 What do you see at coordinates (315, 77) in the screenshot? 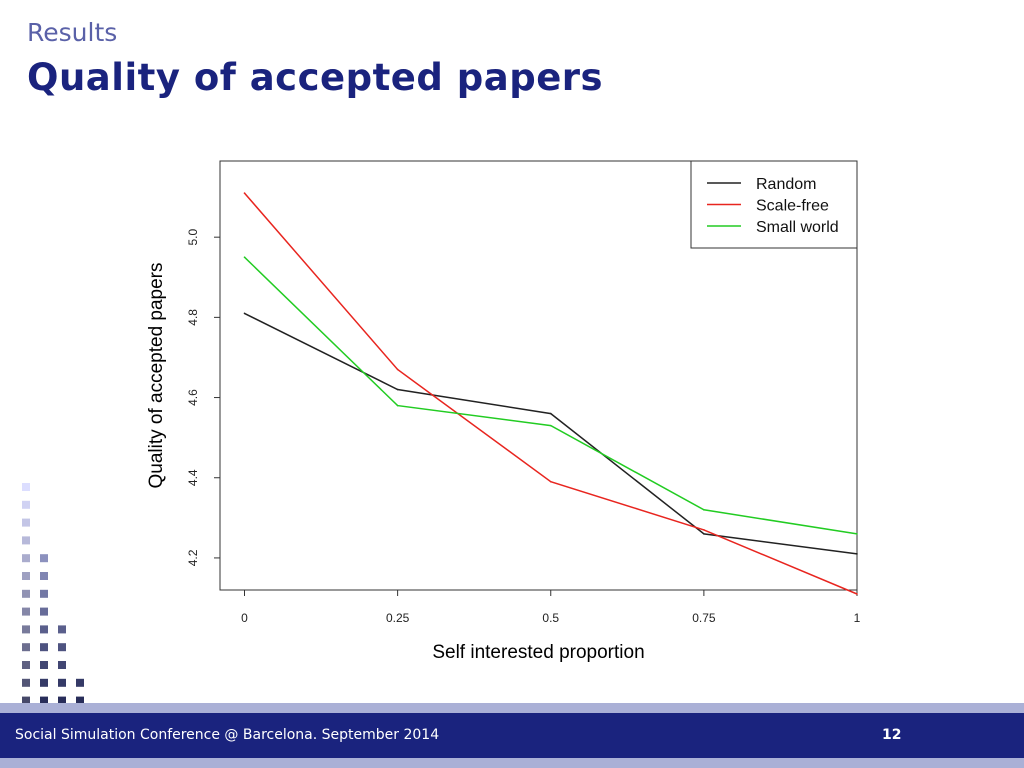
I see `slide-title: Quality of accepted papers` at bounding box center [315, 77].